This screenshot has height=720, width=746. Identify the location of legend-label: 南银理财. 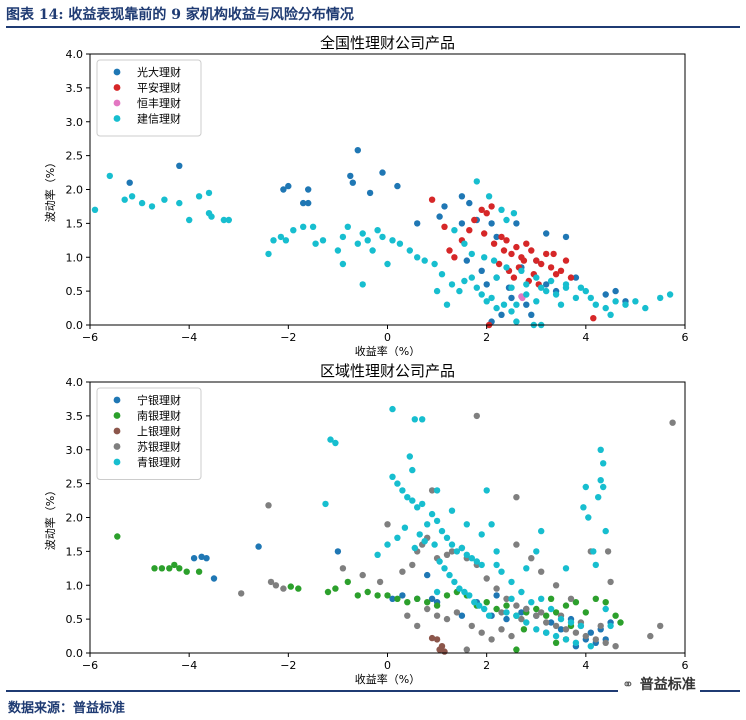
(159, 416).